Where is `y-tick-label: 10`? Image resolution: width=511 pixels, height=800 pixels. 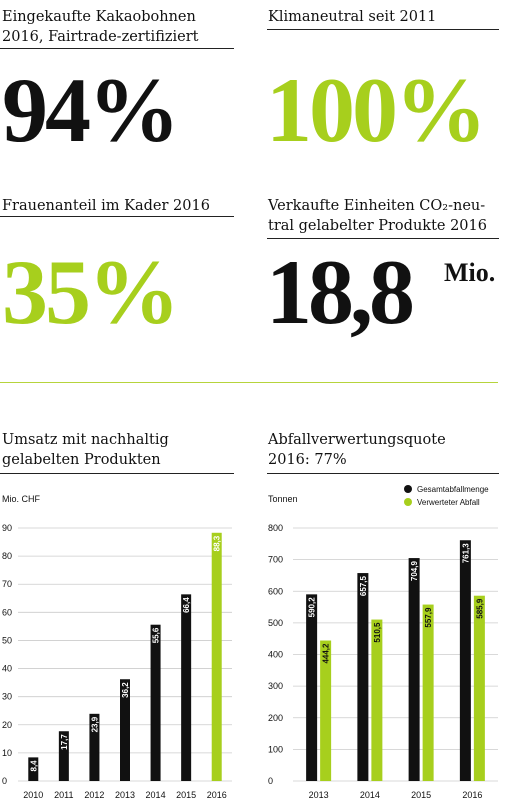
y-tick-label: 10 is located at coordinates (7, 753).